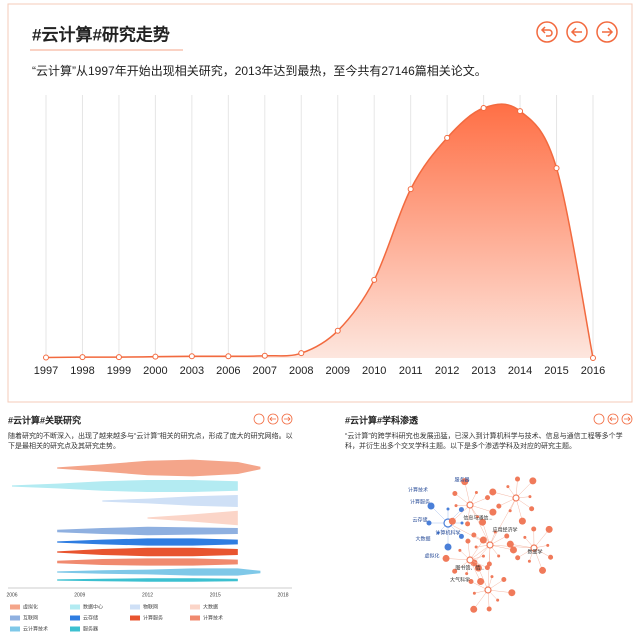  I want to click on x-tick-label: 2009, so click(337, 371).